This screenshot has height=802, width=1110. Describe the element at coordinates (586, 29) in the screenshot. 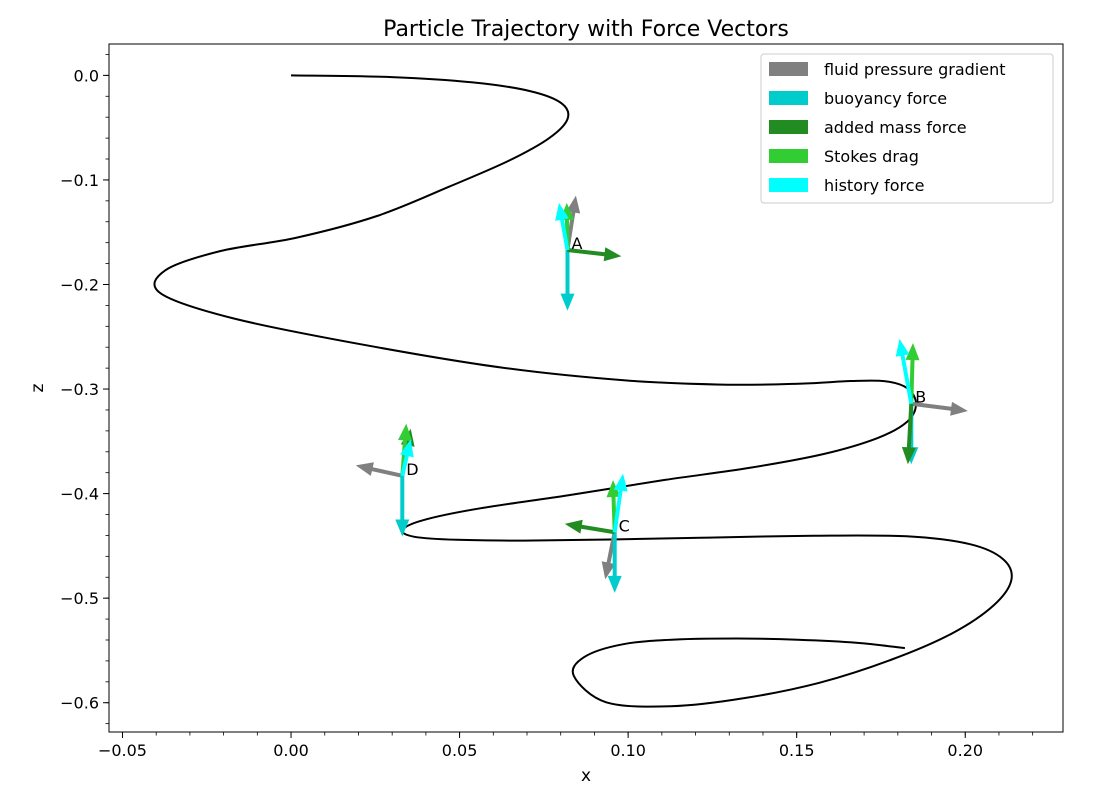

I see `chart-title: Particle Trajectory with Force Vectors` at that location.